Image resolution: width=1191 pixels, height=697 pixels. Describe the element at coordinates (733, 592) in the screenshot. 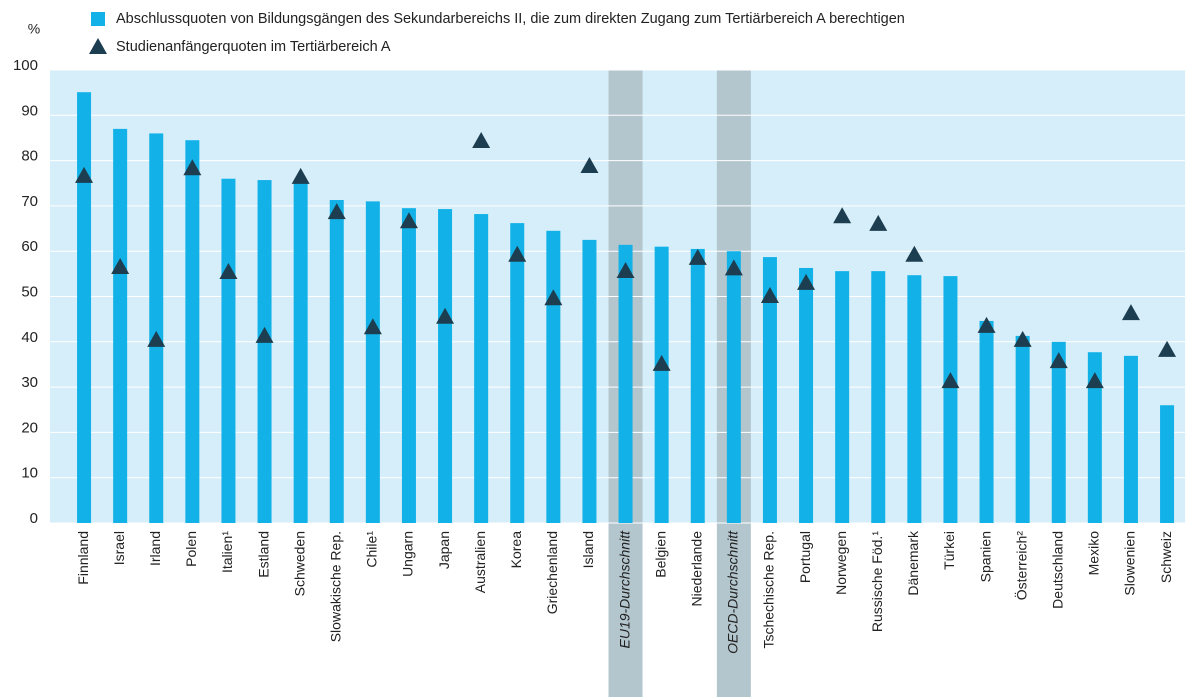

I see `x-tick-label: OECD-Durchschnitt` at that location.